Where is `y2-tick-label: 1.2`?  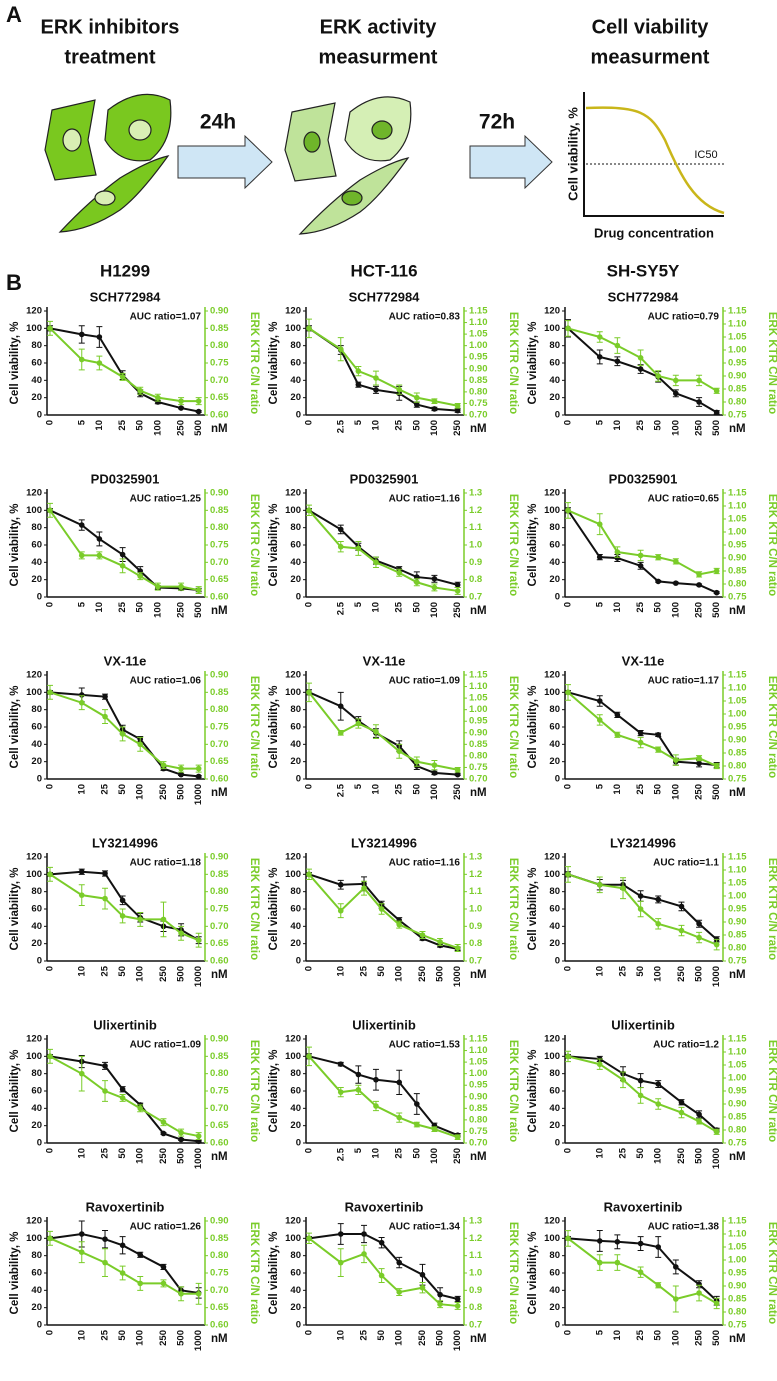
y2-tick-label: 1.2 is located at coordinates (475, 510).